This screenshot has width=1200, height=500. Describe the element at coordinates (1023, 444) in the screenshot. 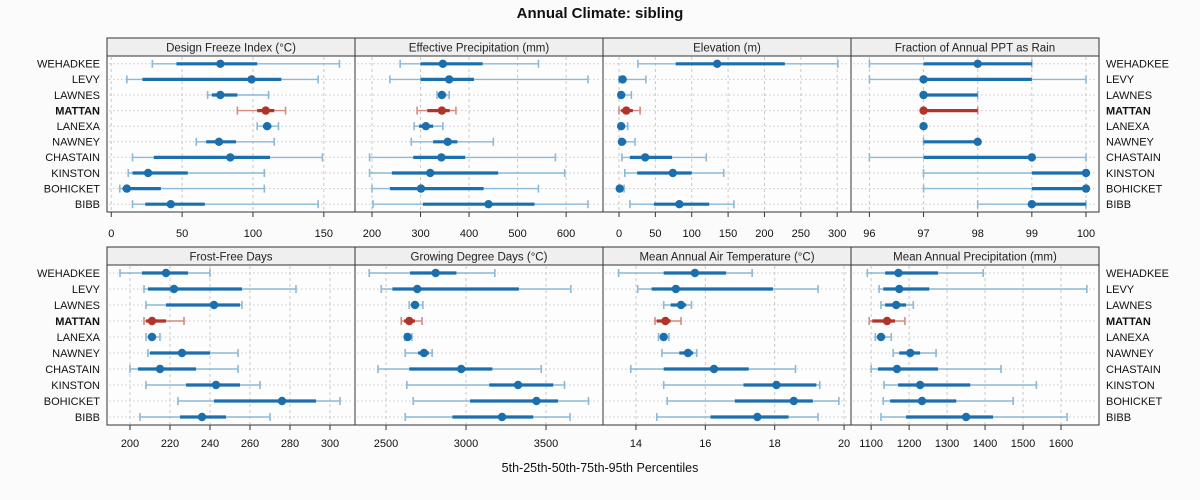

I see `x-tick-label: 1500` at that location.